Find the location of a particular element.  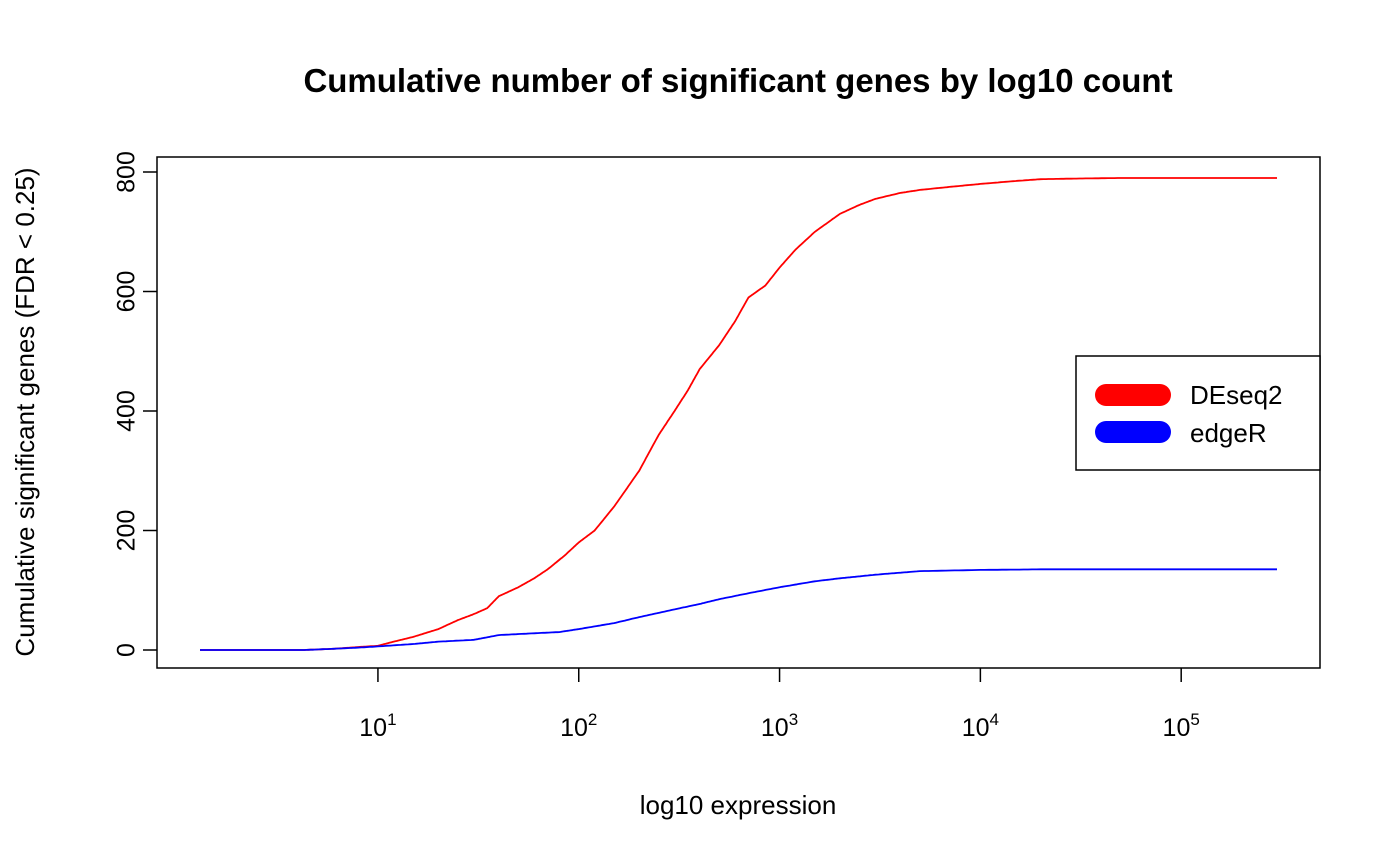

x-tick-label: 10² is located at coordinates (578, 726).